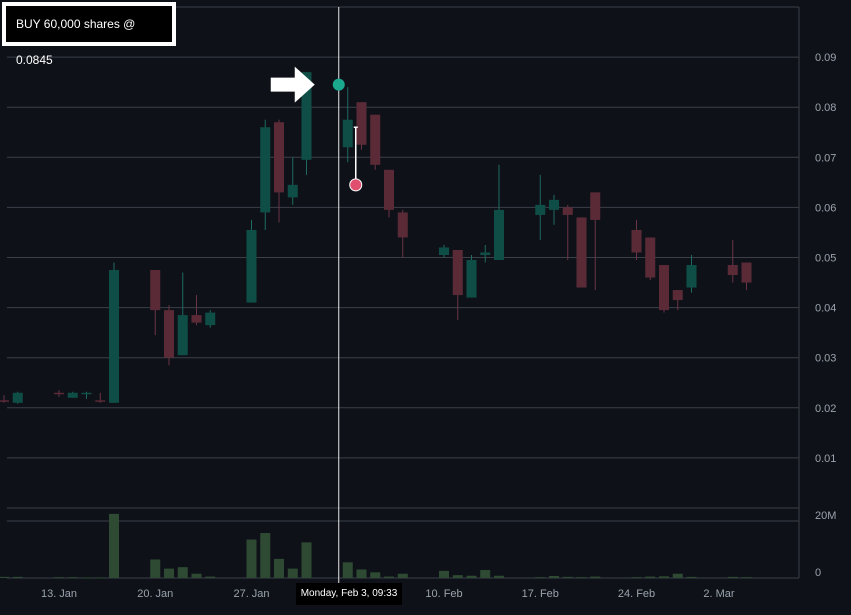  What do you see at coordinates (825, 459) in the screenshot?
I see `price-tick-label: 0.01` at bounding box center [825, 459].